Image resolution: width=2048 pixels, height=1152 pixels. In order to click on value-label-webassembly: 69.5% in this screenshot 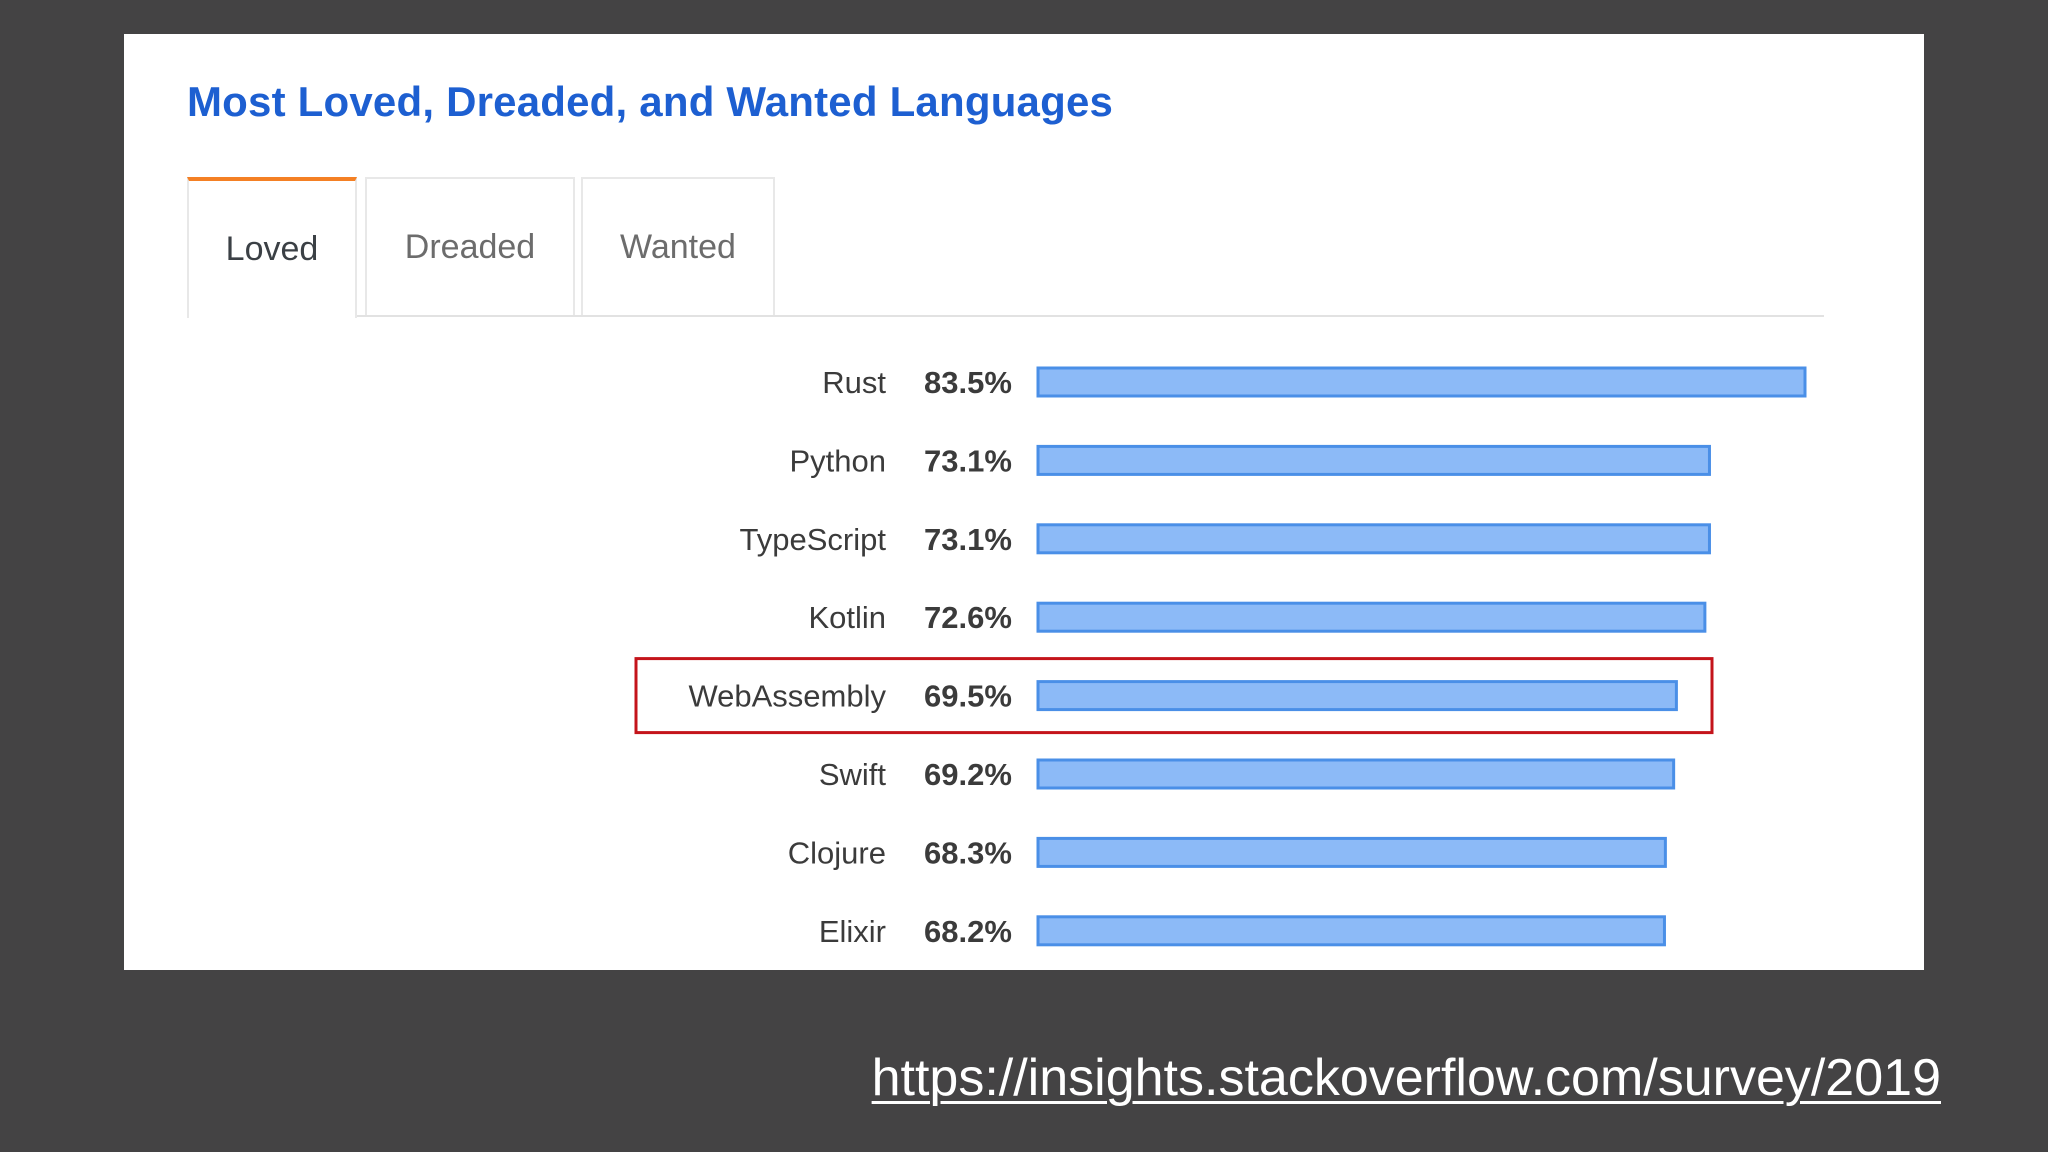, I will do `click(968, 696)`.